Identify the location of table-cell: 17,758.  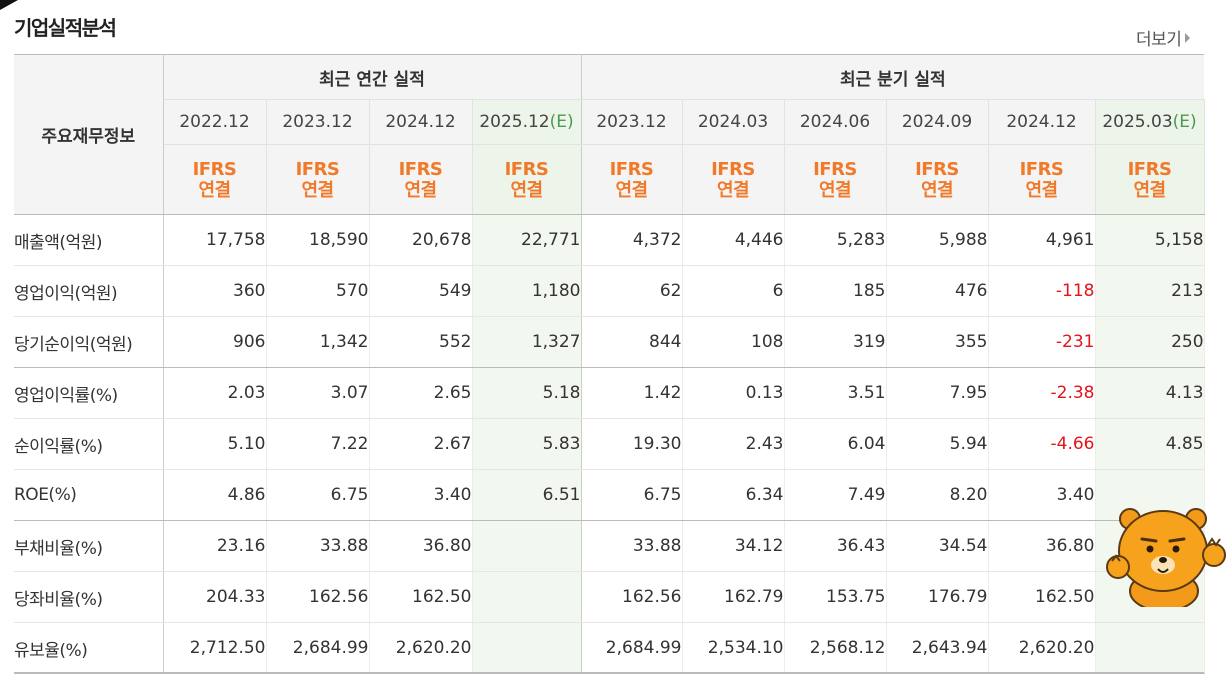
(215, 240).